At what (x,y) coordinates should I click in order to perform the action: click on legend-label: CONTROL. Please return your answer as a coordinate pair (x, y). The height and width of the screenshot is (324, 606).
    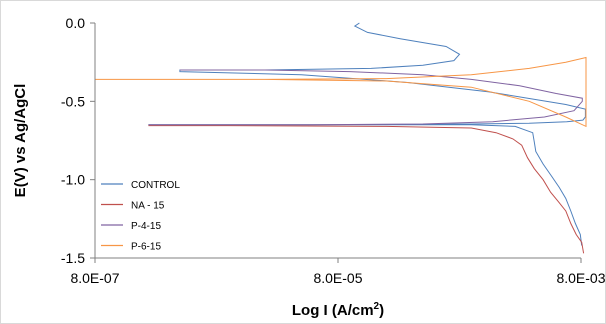
    Looking at the image, I should click on (155, 185).